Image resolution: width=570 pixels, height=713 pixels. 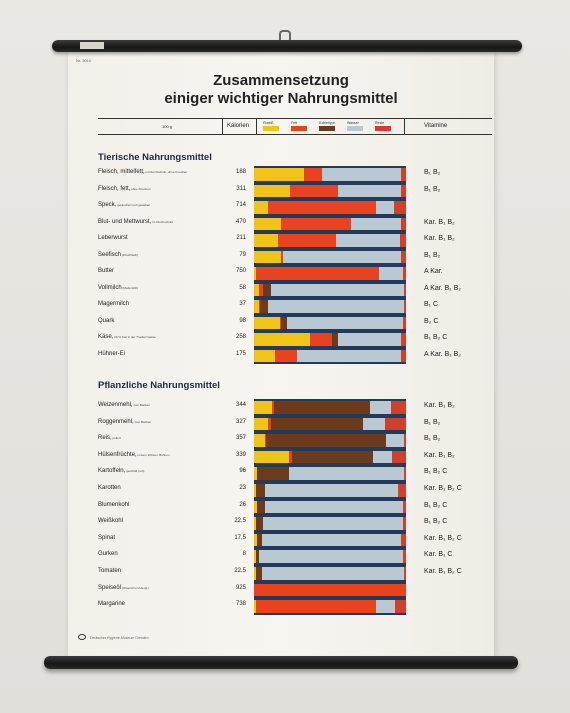 I want to click on food-name: Roggenmehl, zum Backen, so click(x=125, y=421).